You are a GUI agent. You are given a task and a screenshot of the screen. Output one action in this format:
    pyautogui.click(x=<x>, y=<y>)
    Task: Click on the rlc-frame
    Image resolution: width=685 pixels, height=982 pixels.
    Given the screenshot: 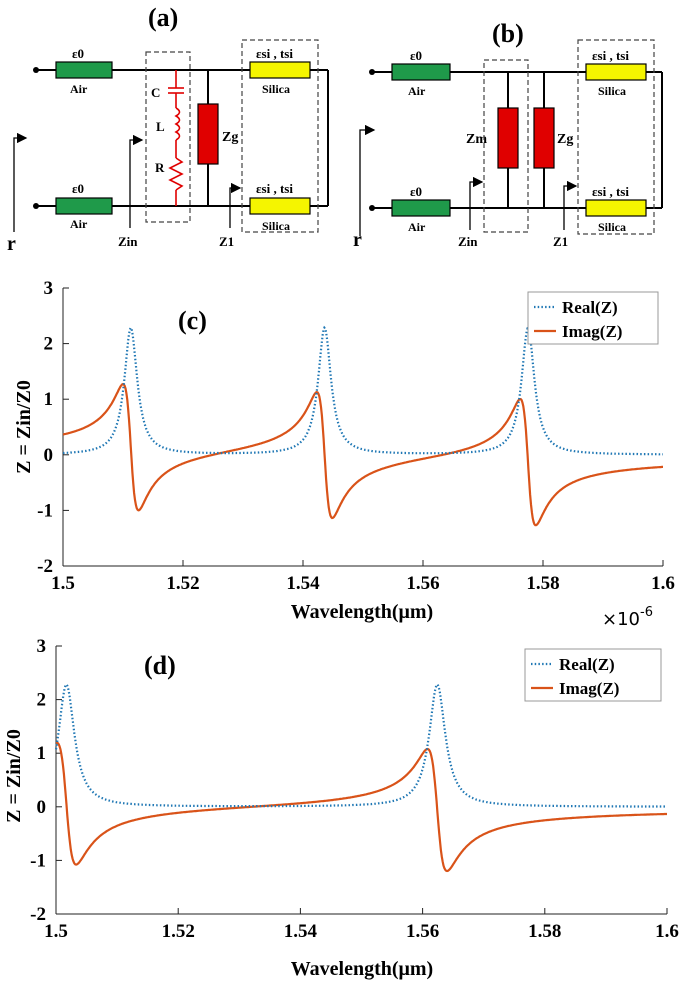 What is the action you would take?
    pyautogui.click(x=168, y=137)
    